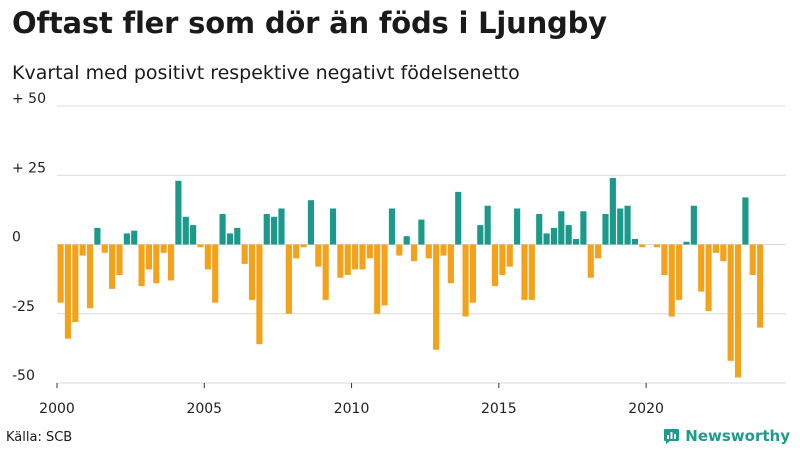 The height and width of the screenshot is (450, 800). Describe the element at coordinates (200, 246) in the screenshot. I see `bar-2004-K4` at that location.